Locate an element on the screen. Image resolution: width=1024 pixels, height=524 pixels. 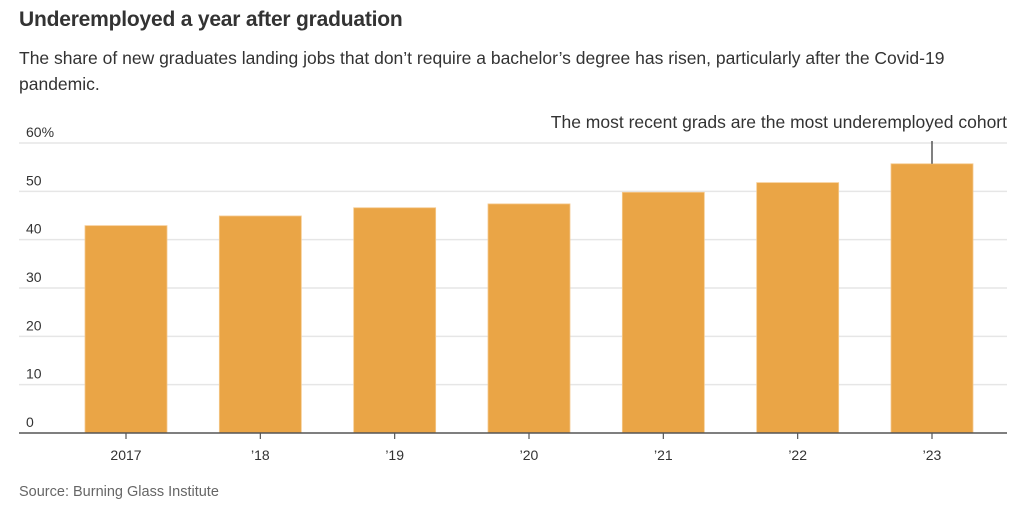
y-tick-label: 0 is located at coordinates (30, 422).